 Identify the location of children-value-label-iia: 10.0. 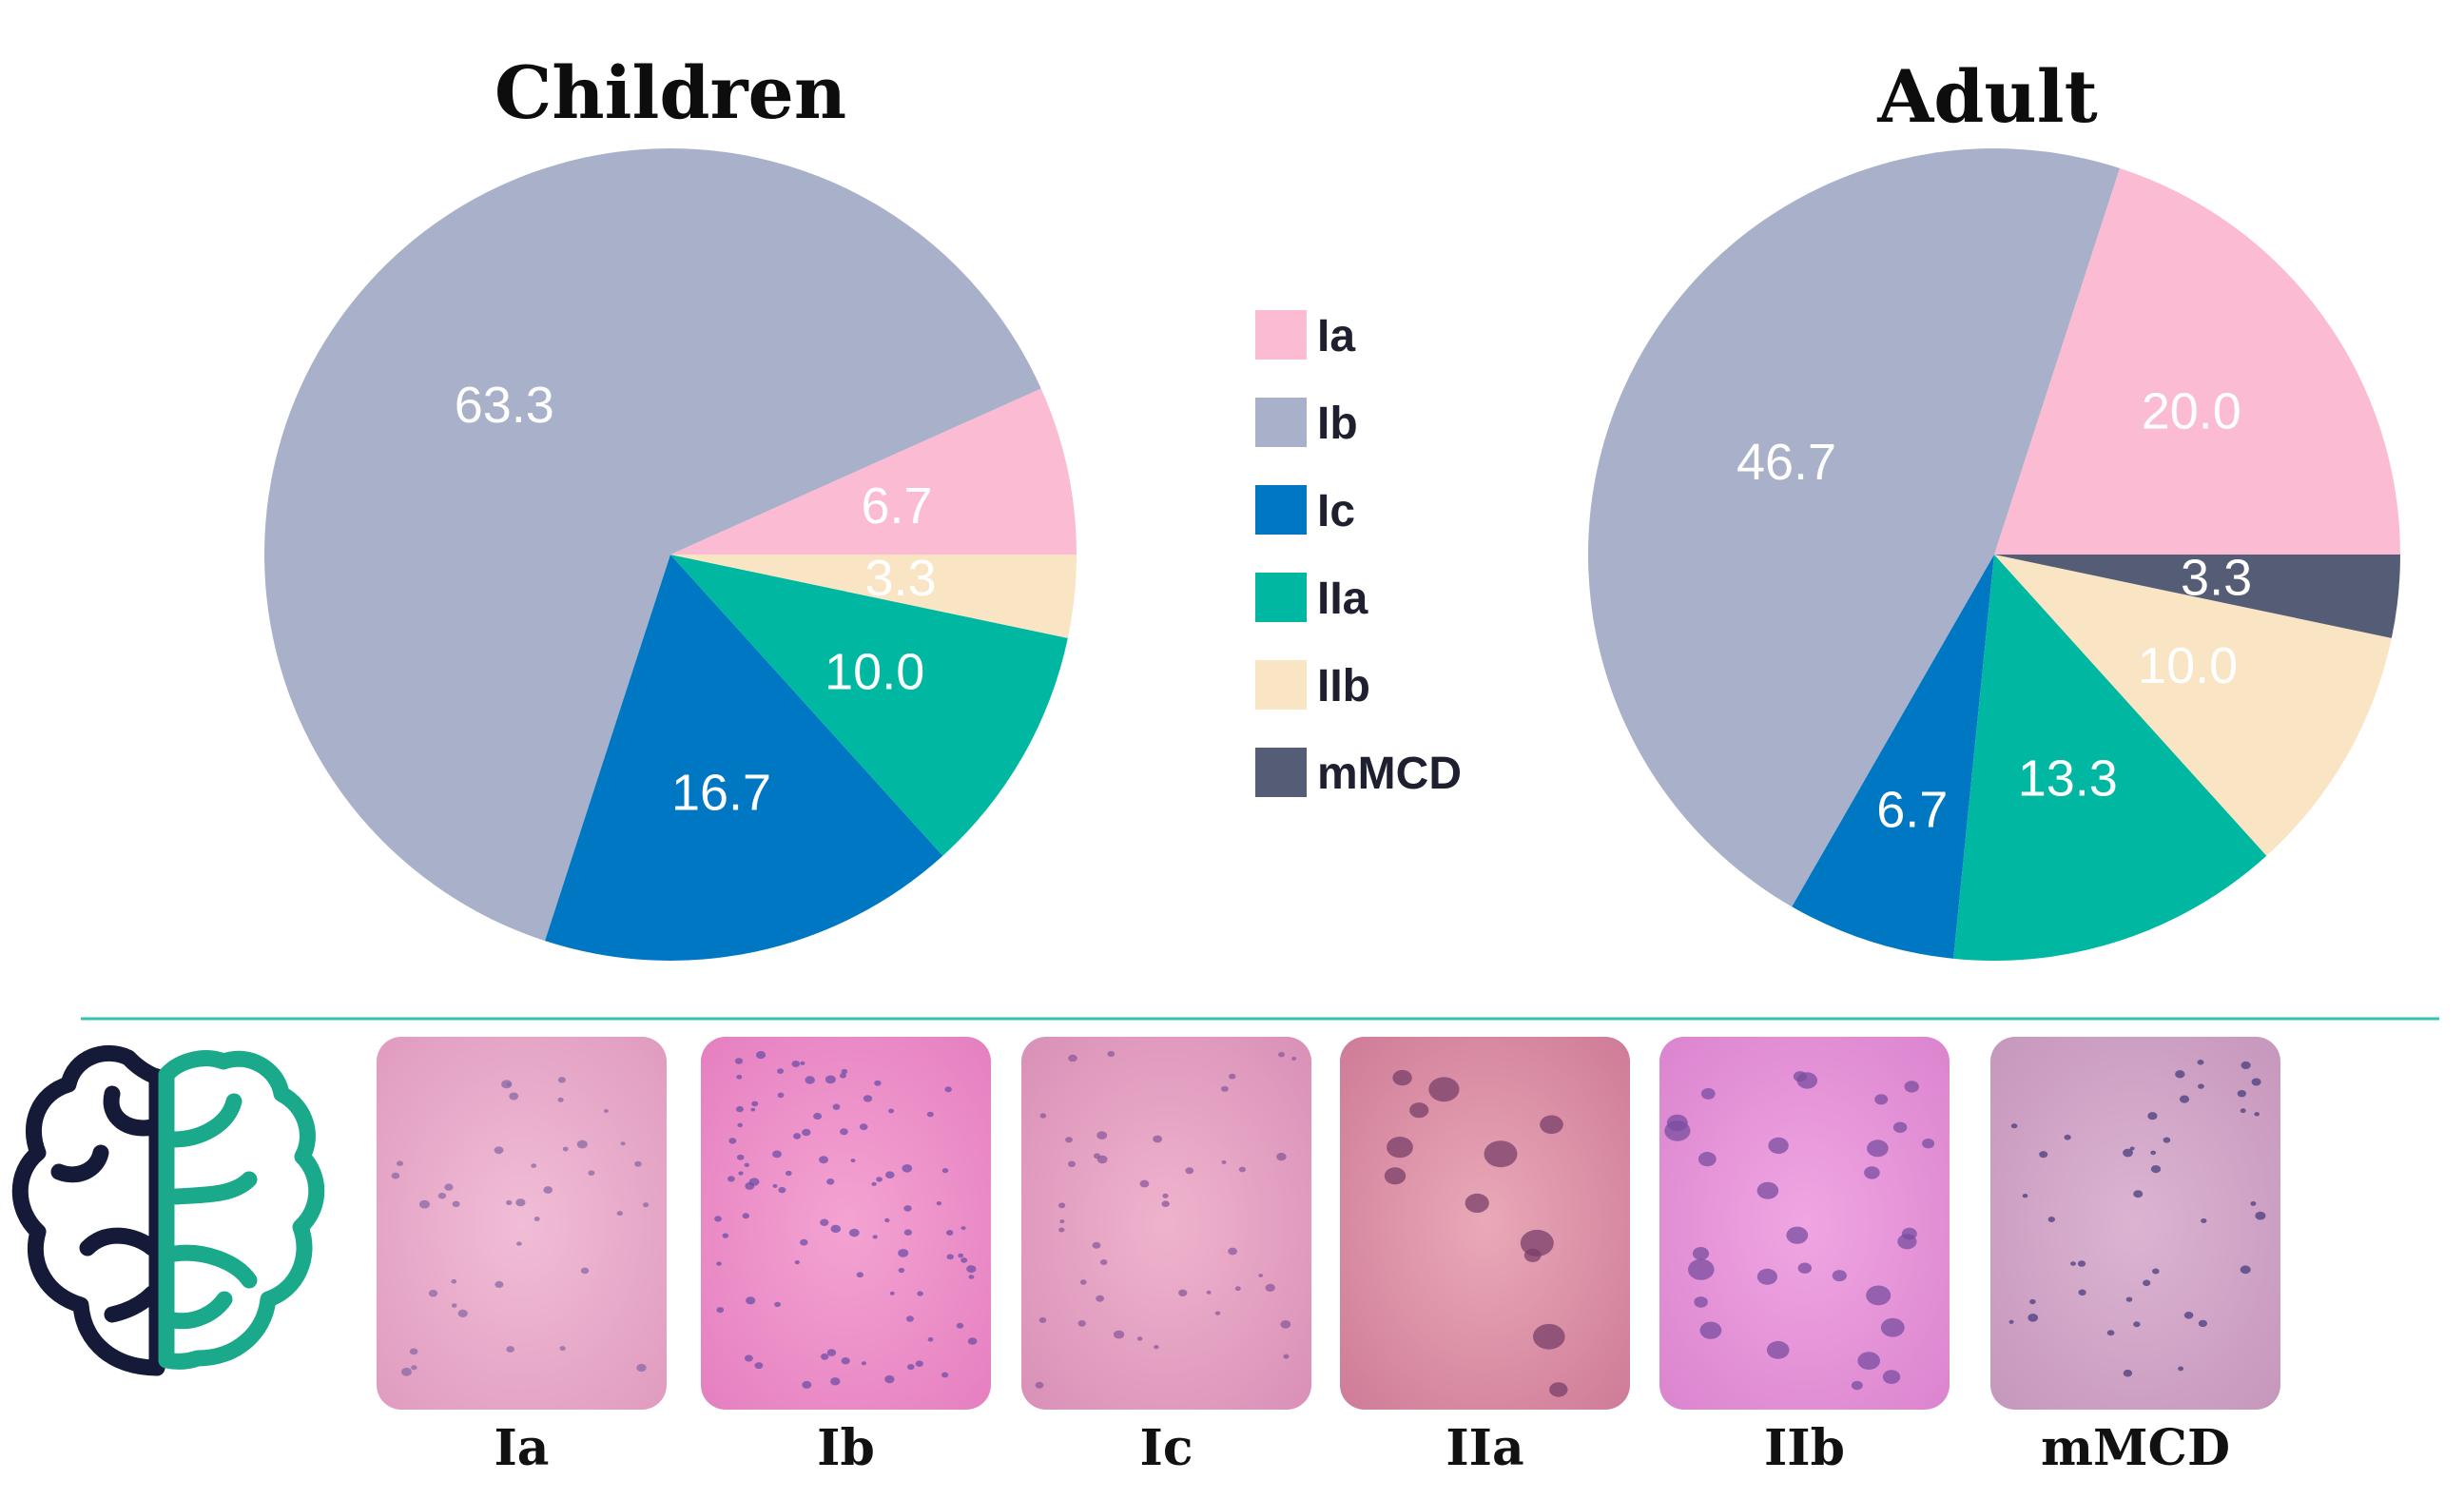
(875, 671).